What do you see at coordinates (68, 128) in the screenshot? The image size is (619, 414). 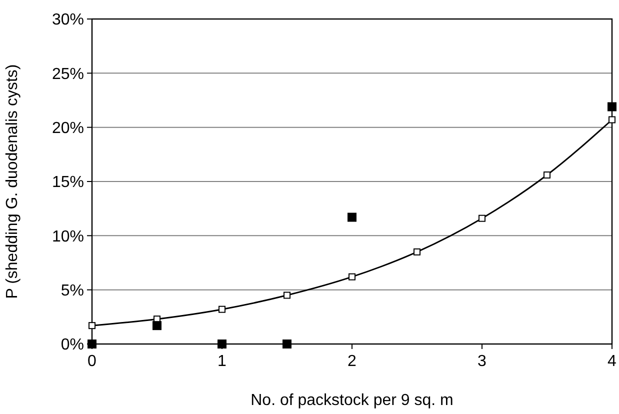 I see `y-tick-label: 20%` at bounding box center [68, 128].